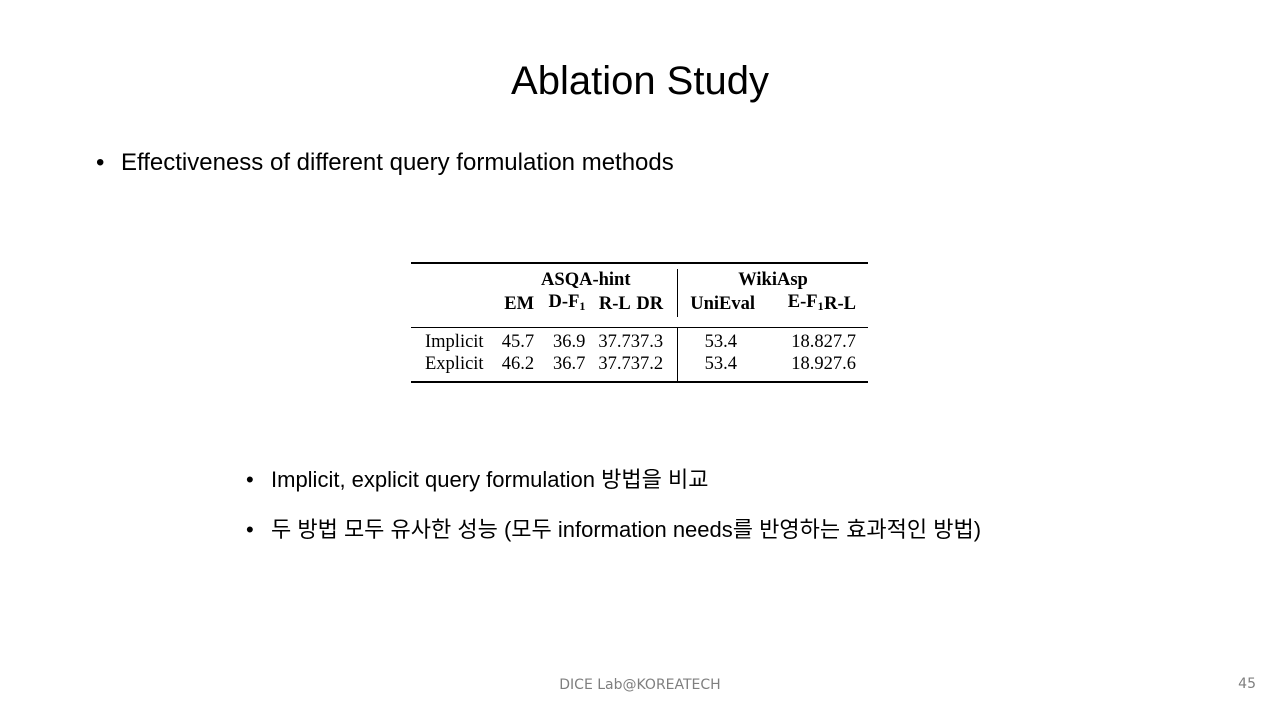 Image resolution: width=1280 pixels, height=720 pixels. Describe the element at coordinates (840, 304) in the screenshot. I see `col-header-r-l-2: R-L` at that location.